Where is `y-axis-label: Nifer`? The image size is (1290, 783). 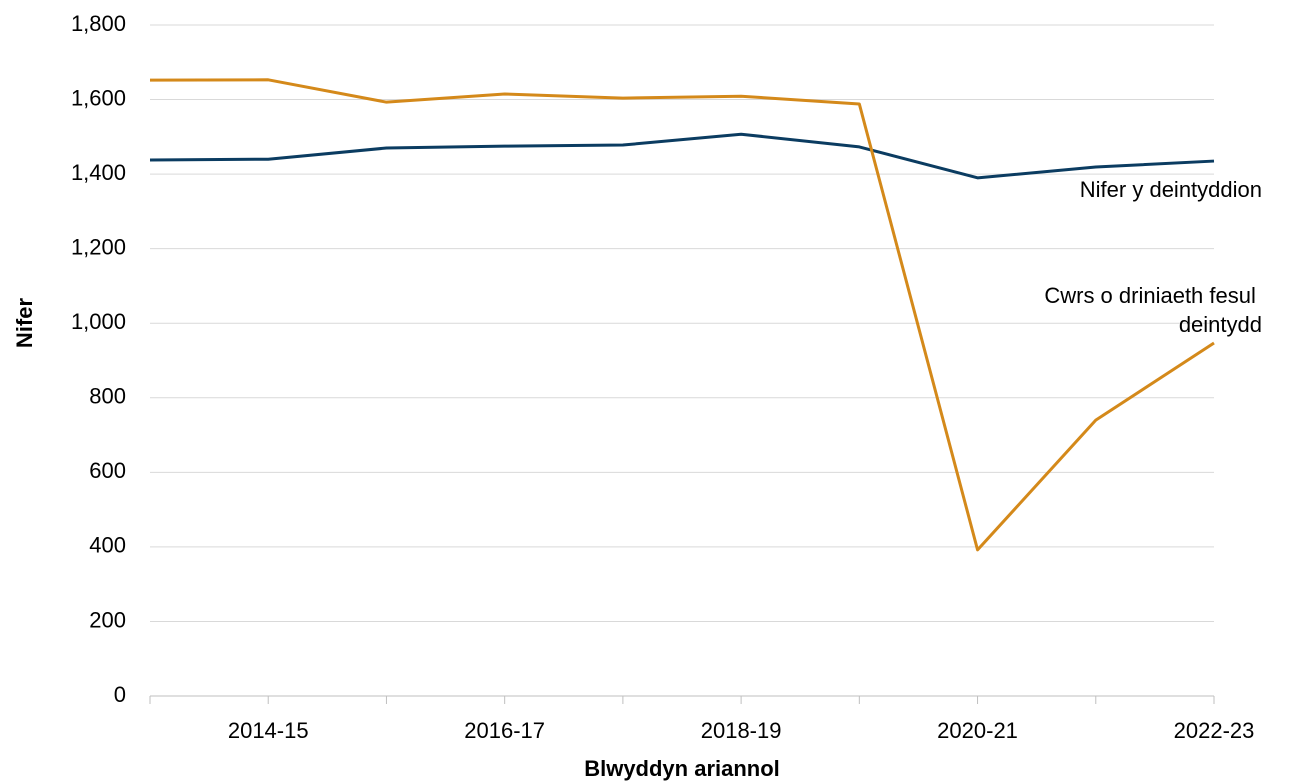 y-axis-label: Nifer is located at coordinates (24, 323).